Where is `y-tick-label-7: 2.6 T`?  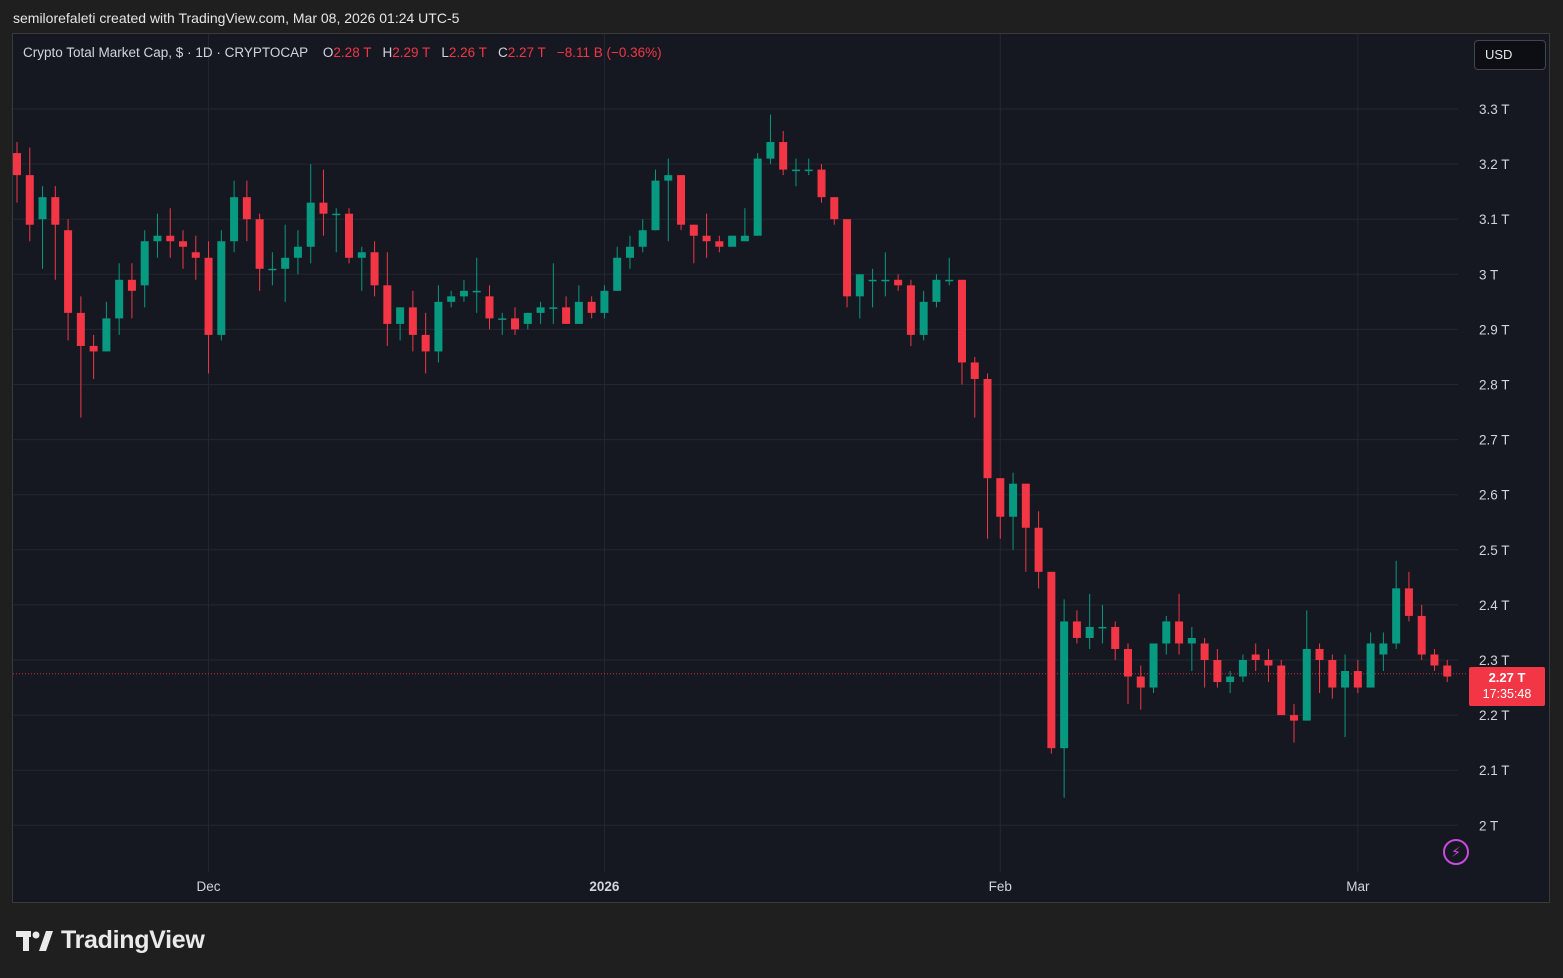 y-tick-label-7: 2.6 T is located at coordinates (1494, 495).